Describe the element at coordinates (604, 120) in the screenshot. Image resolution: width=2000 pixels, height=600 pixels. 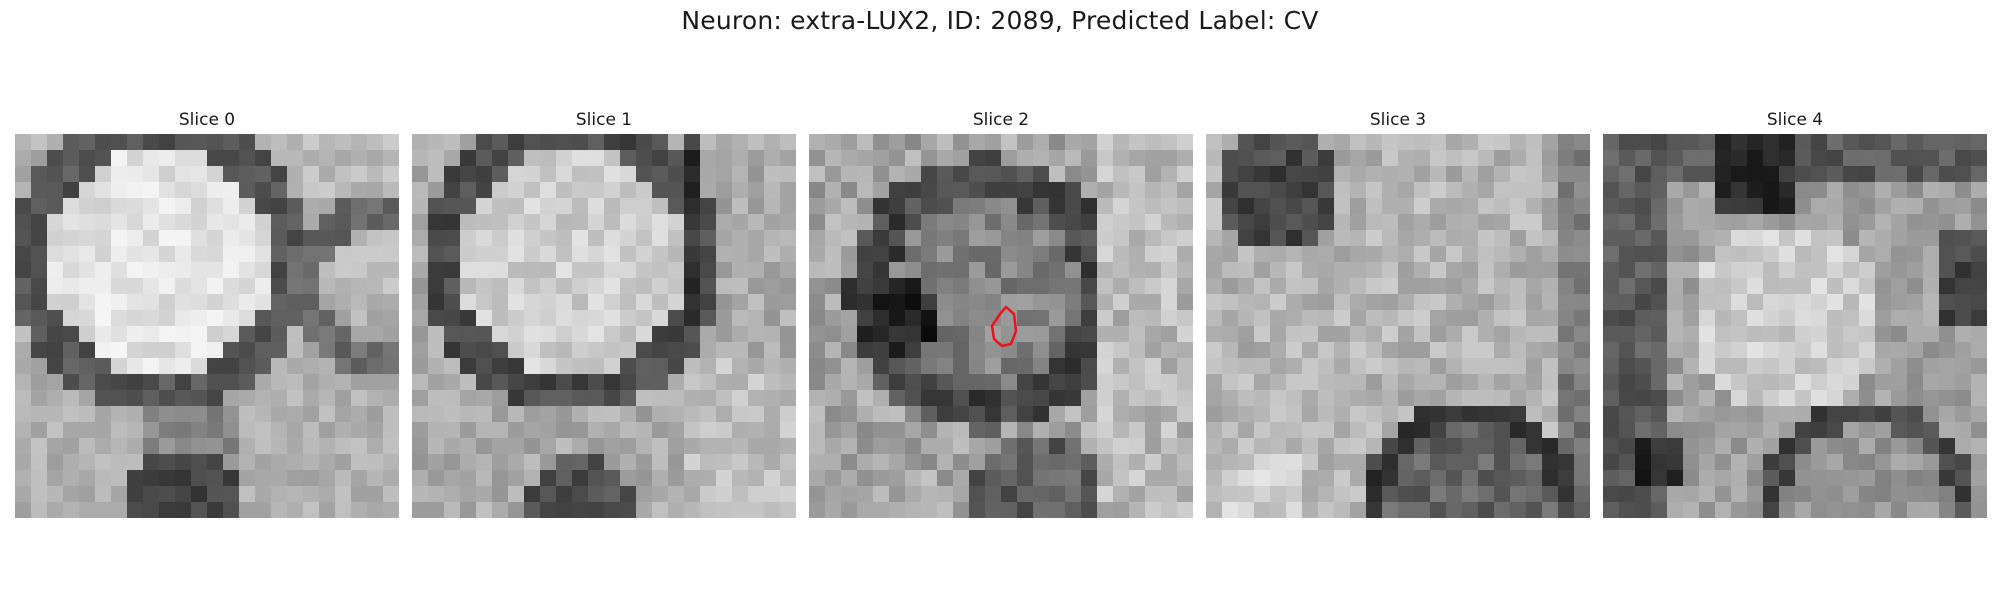
I see `slice-title-1: Slice 1` at that location.